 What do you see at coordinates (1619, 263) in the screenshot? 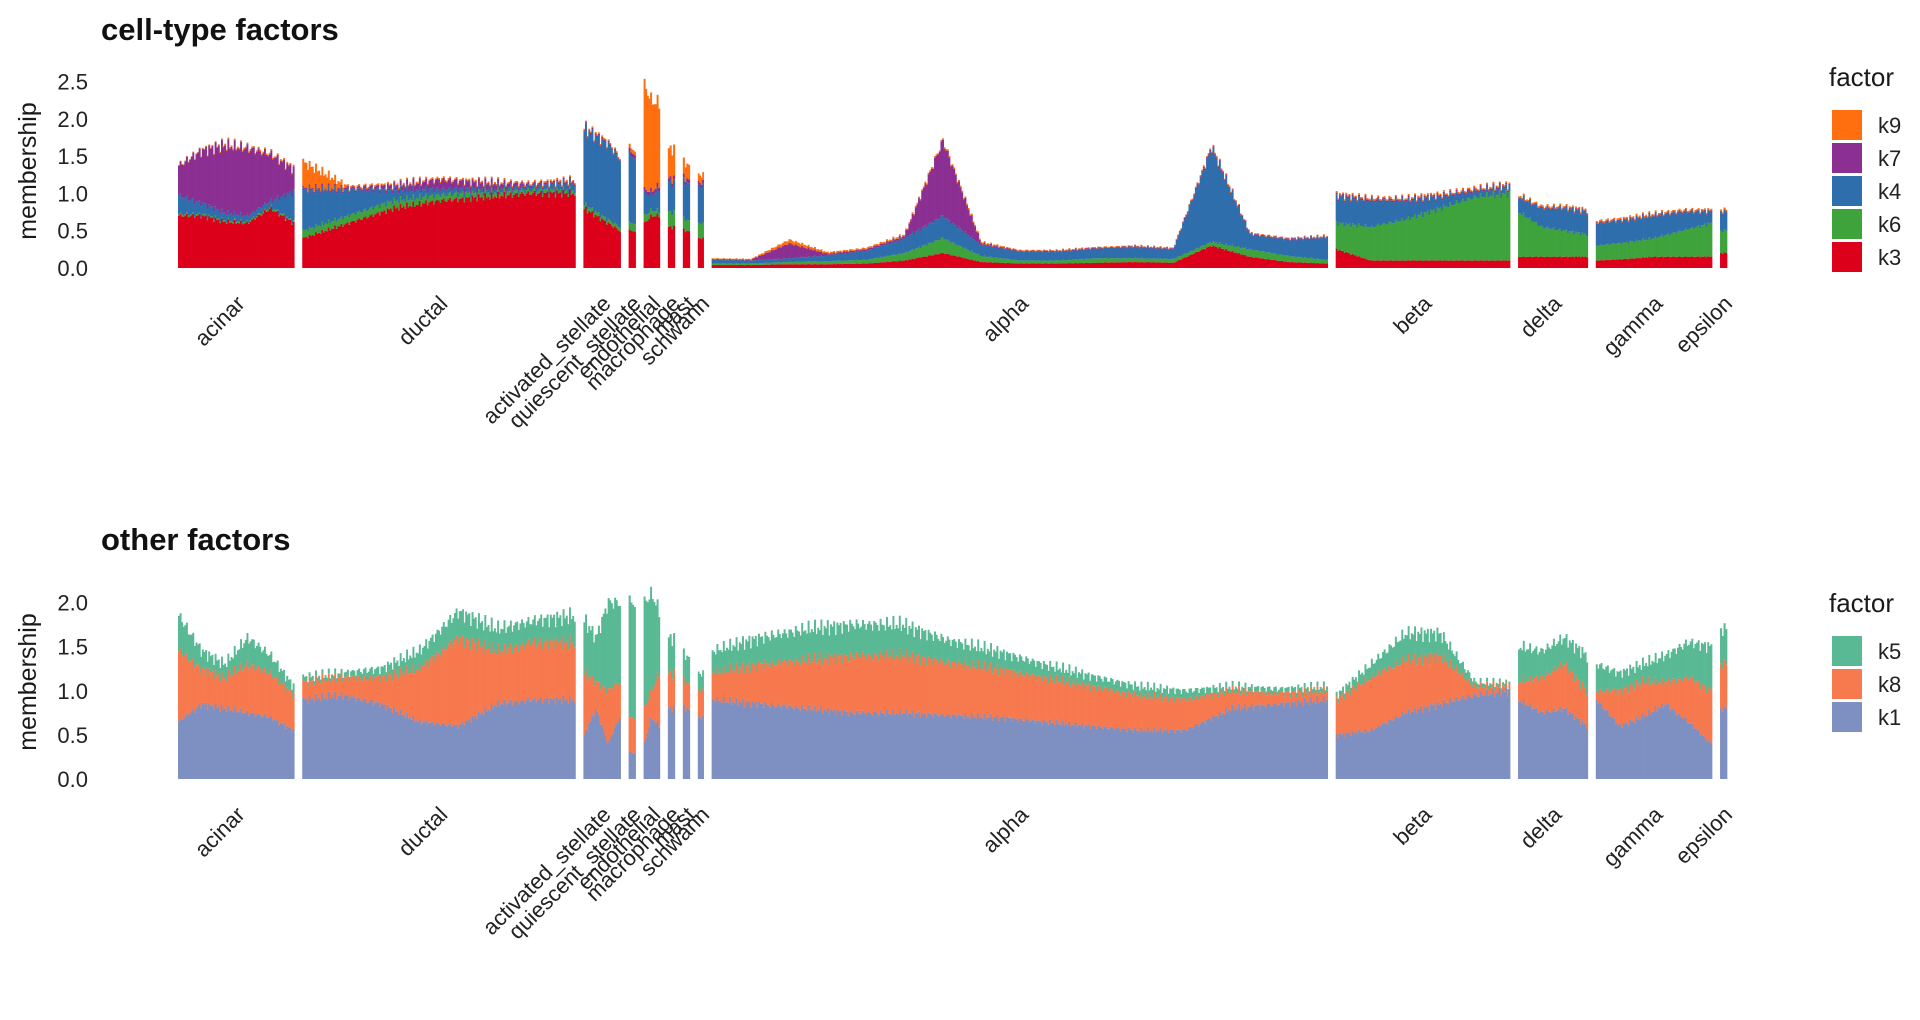
I see `bar-gamma-k3` at bounding box center [1619, 263].